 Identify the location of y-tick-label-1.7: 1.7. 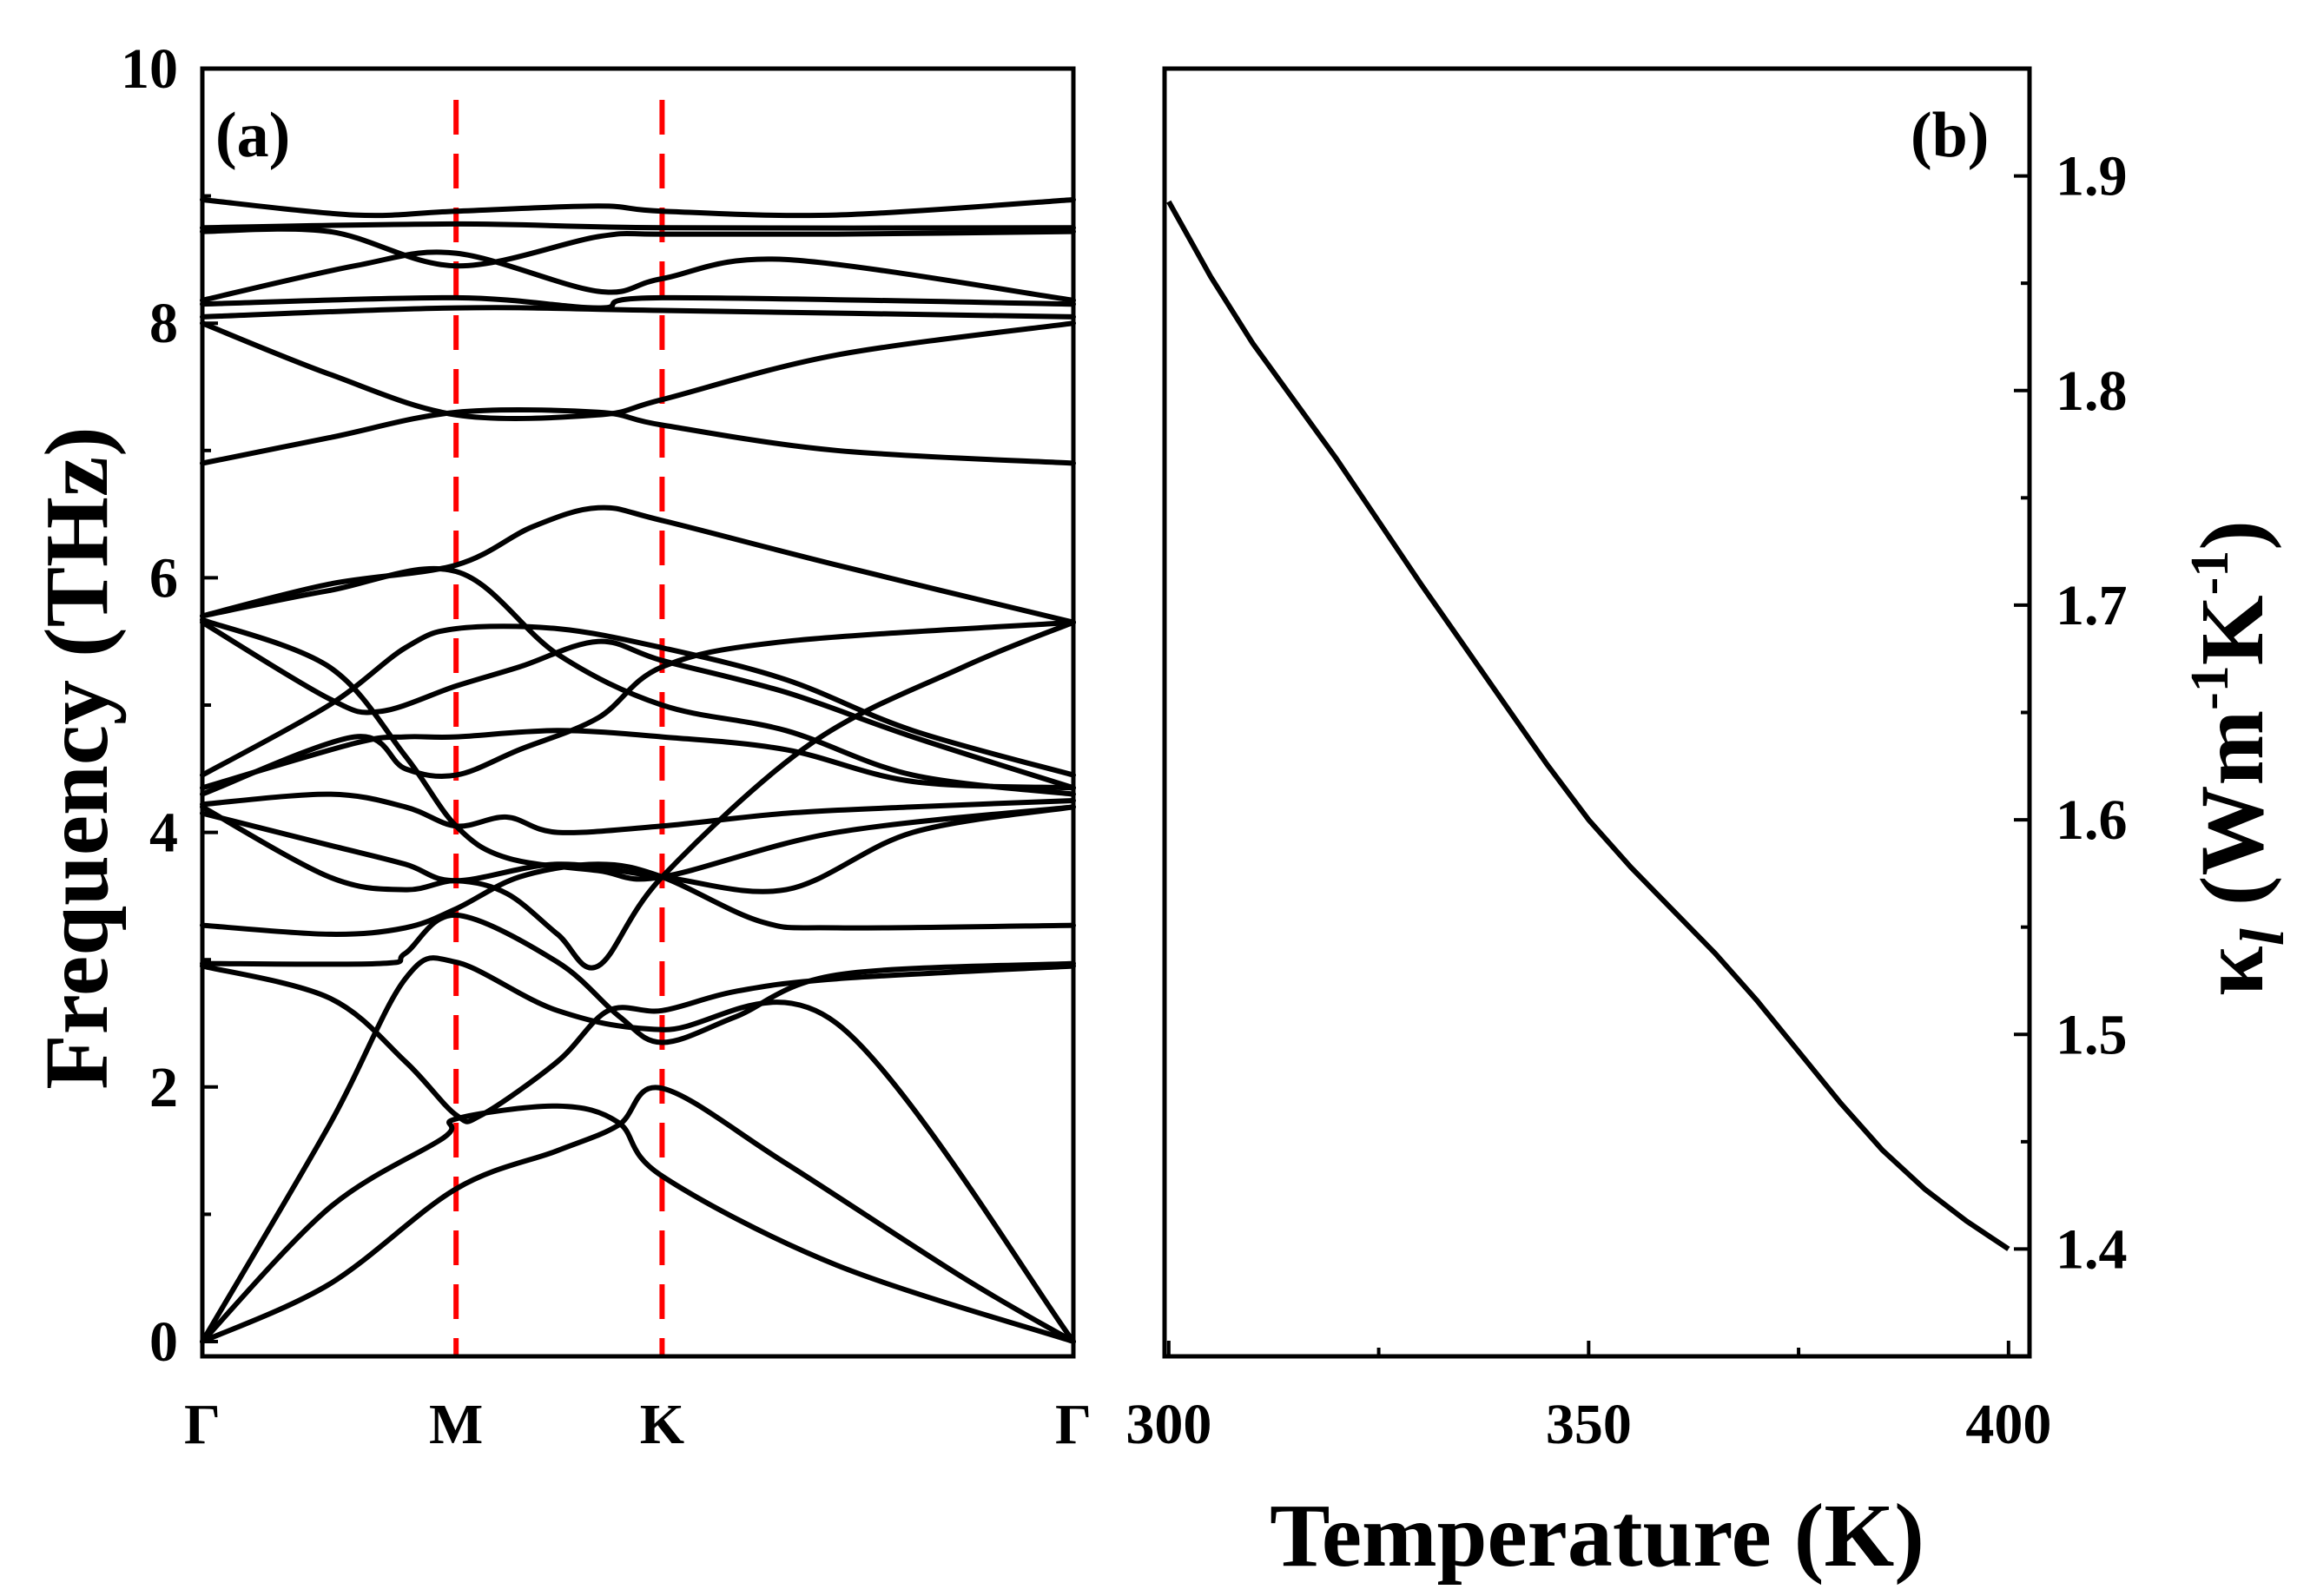
(2092, 605).